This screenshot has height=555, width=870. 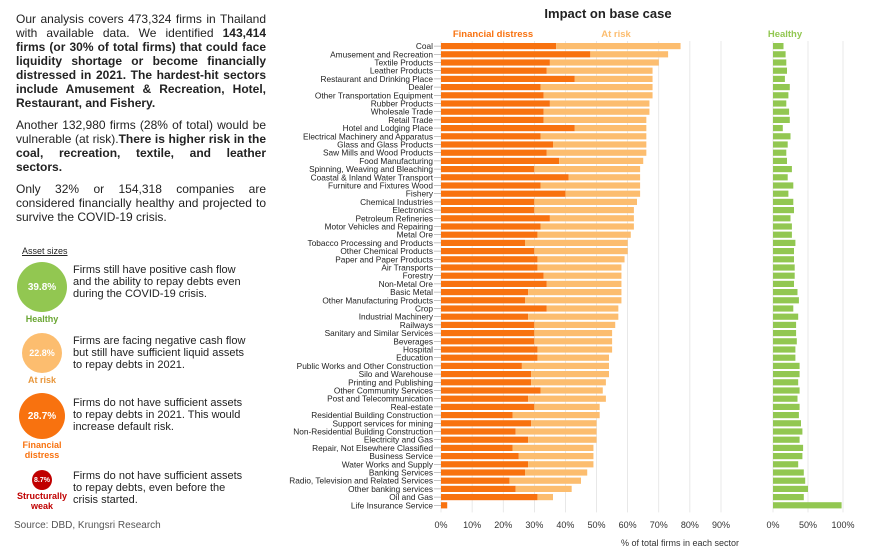 What do you see at coordinates (41, 380) in the screenshot?
I see `legend-label-at-risk: At risk` at bounding box center [41, 380].